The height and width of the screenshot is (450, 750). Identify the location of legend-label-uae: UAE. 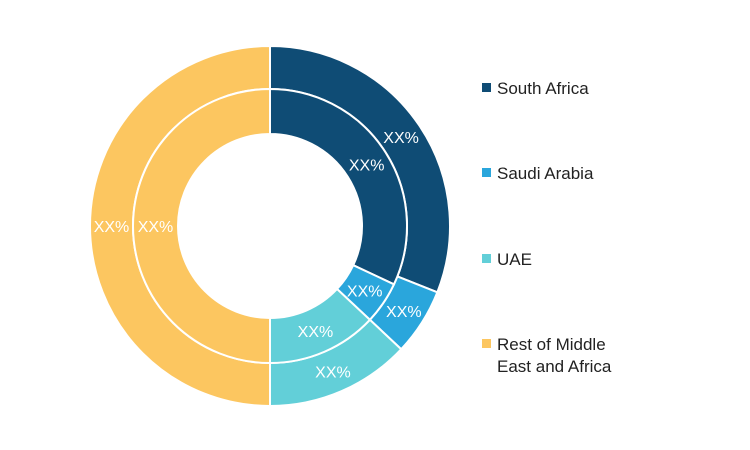
(514, 259).